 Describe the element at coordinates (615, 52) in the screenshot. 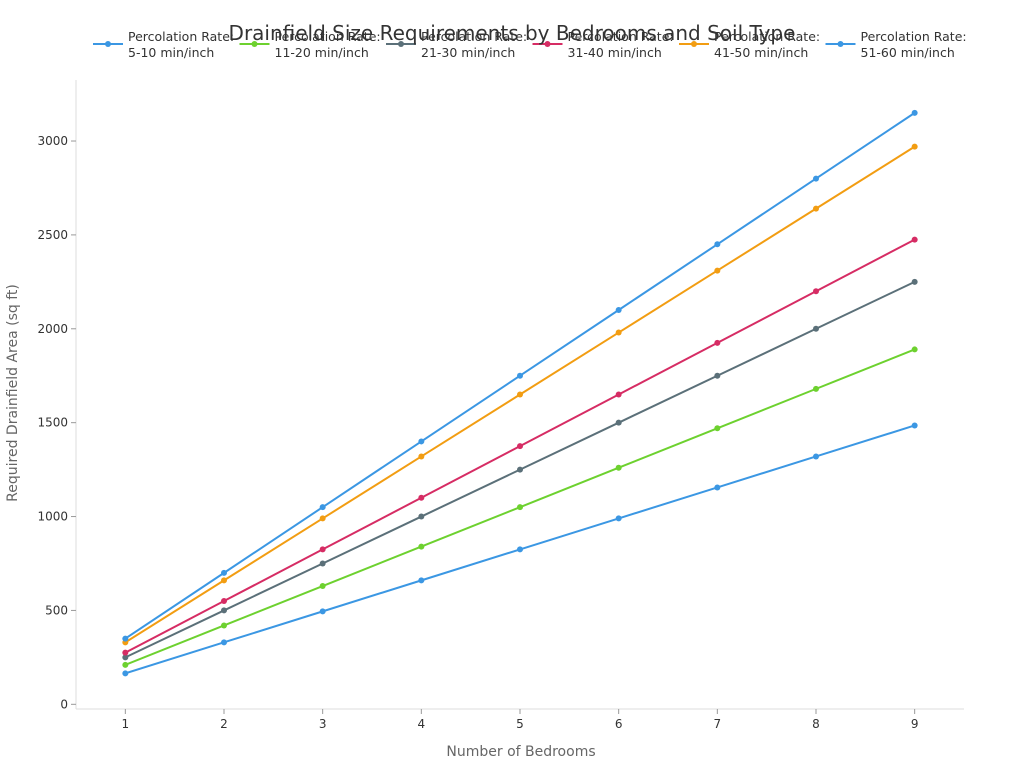

I see `legend-label-line: 31-40 min/inch` at that location.